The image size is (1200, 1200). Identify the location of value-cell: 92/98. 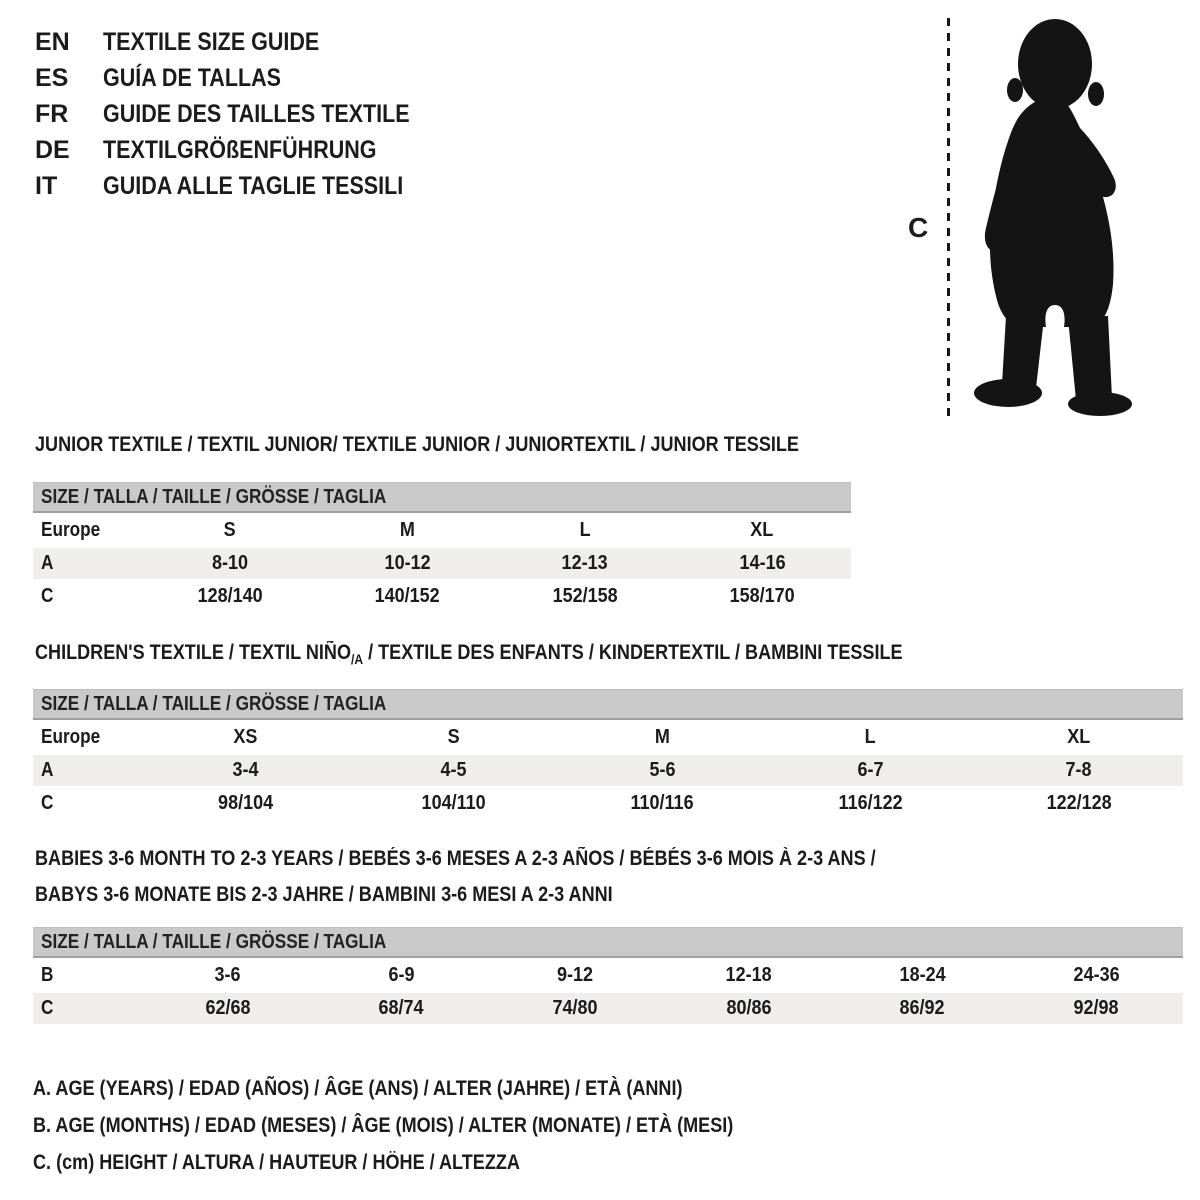
(1096, 1008).